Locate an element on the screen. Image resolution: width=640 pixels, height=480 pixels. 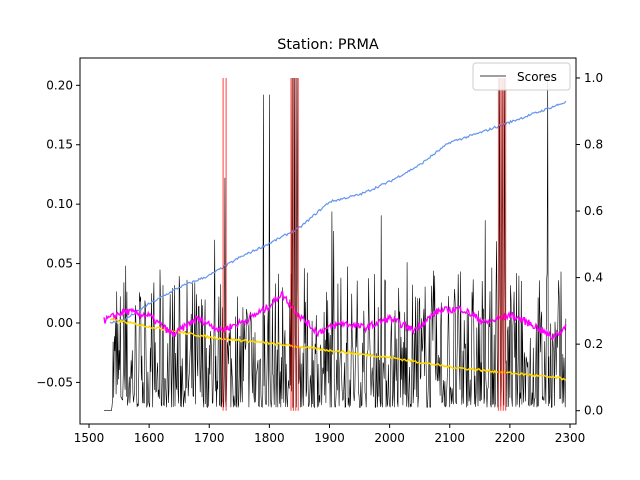
legend-label-scores: Scores is located at coordinates (537, 77).